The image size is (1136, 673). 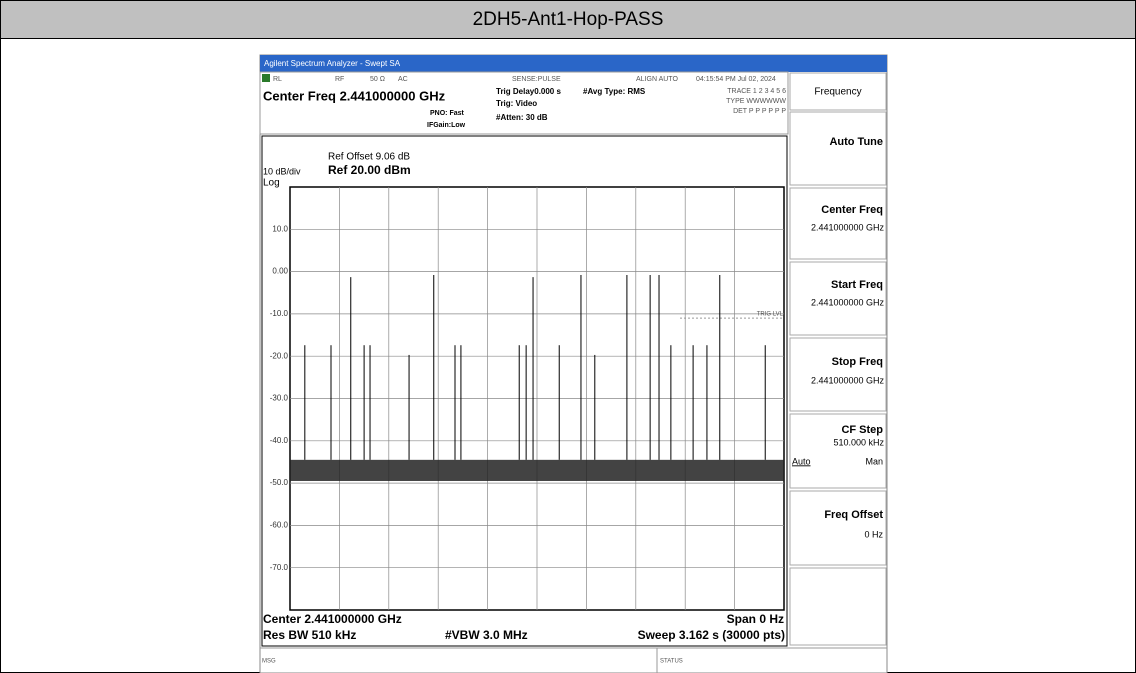 I want to click on center-freq-header: Center Freq 2.441000000 GHz, so click(x=354, y=95).